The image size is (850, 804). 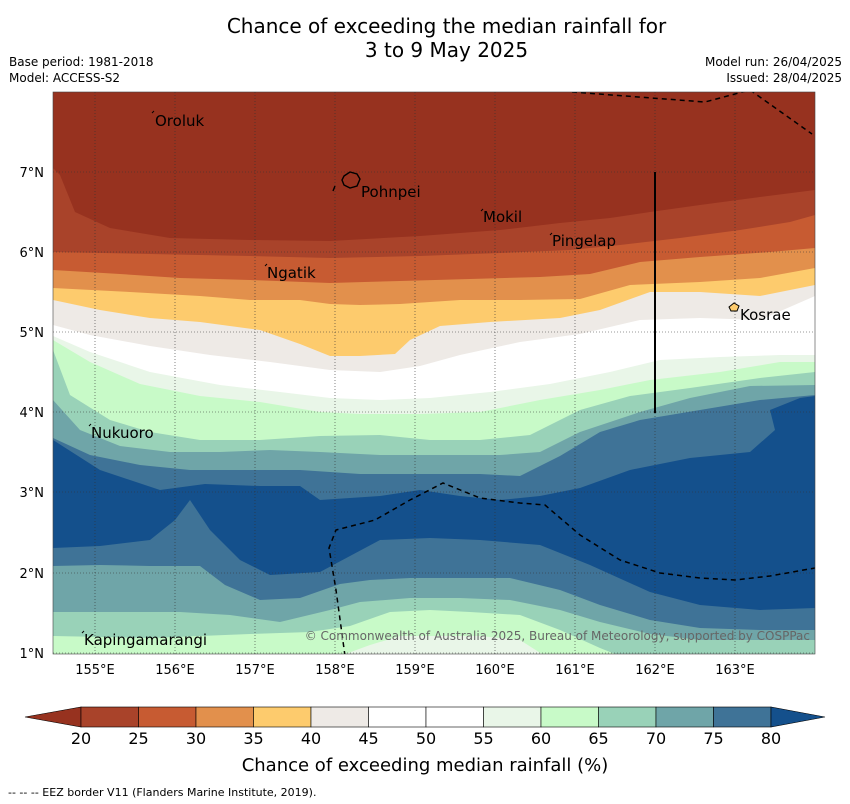 What do you see at coordinates (32, 333) in the screenshot?
I see `lat-tick-label: 5°N` at bounding box center [32, 333].